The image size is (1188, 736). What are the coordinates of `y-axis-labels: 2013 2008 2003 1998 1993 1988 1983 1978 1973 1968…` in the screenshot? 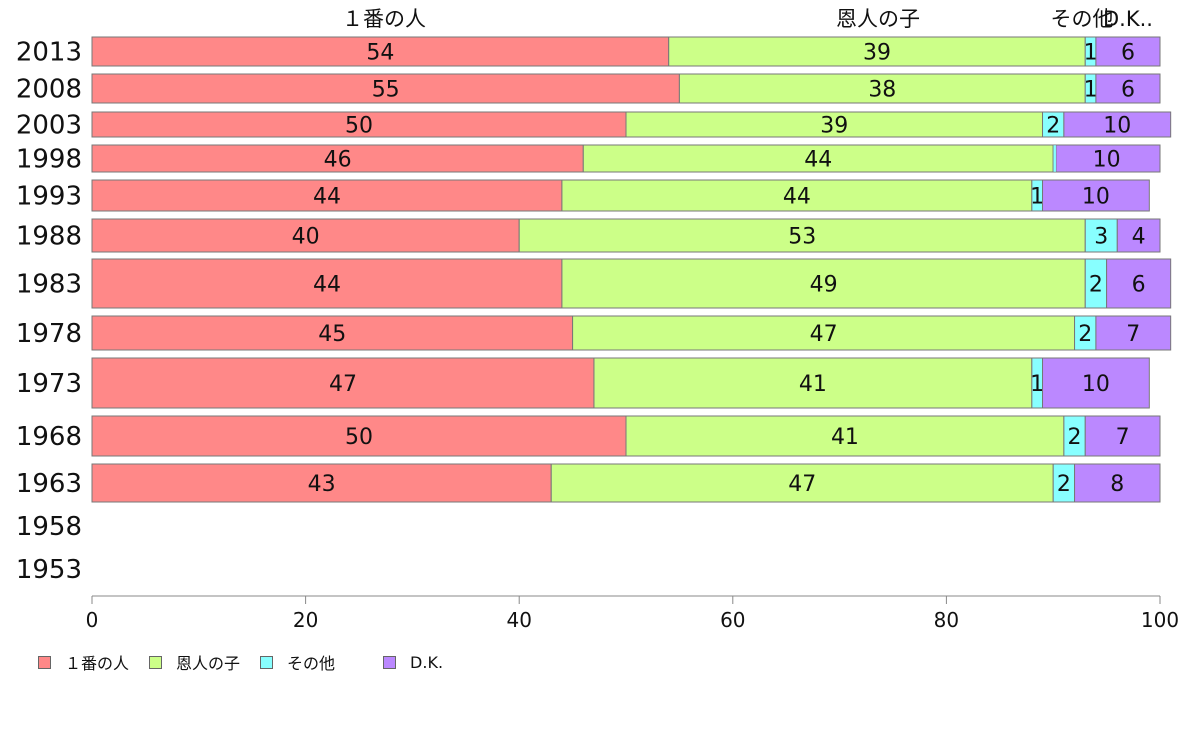 It's located at (49, 312).